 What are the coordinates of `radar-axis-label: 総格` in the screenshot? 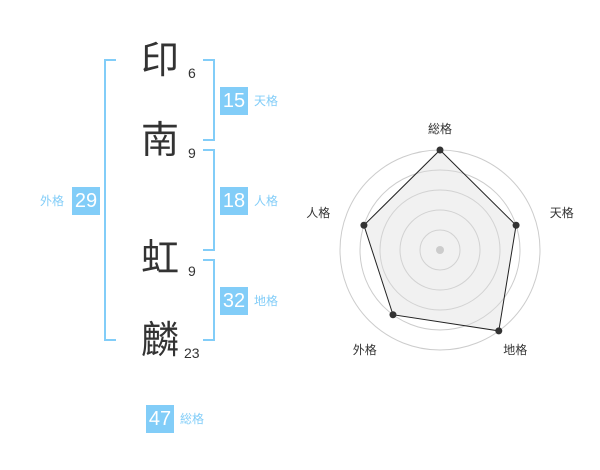 It's located at (440, 129).